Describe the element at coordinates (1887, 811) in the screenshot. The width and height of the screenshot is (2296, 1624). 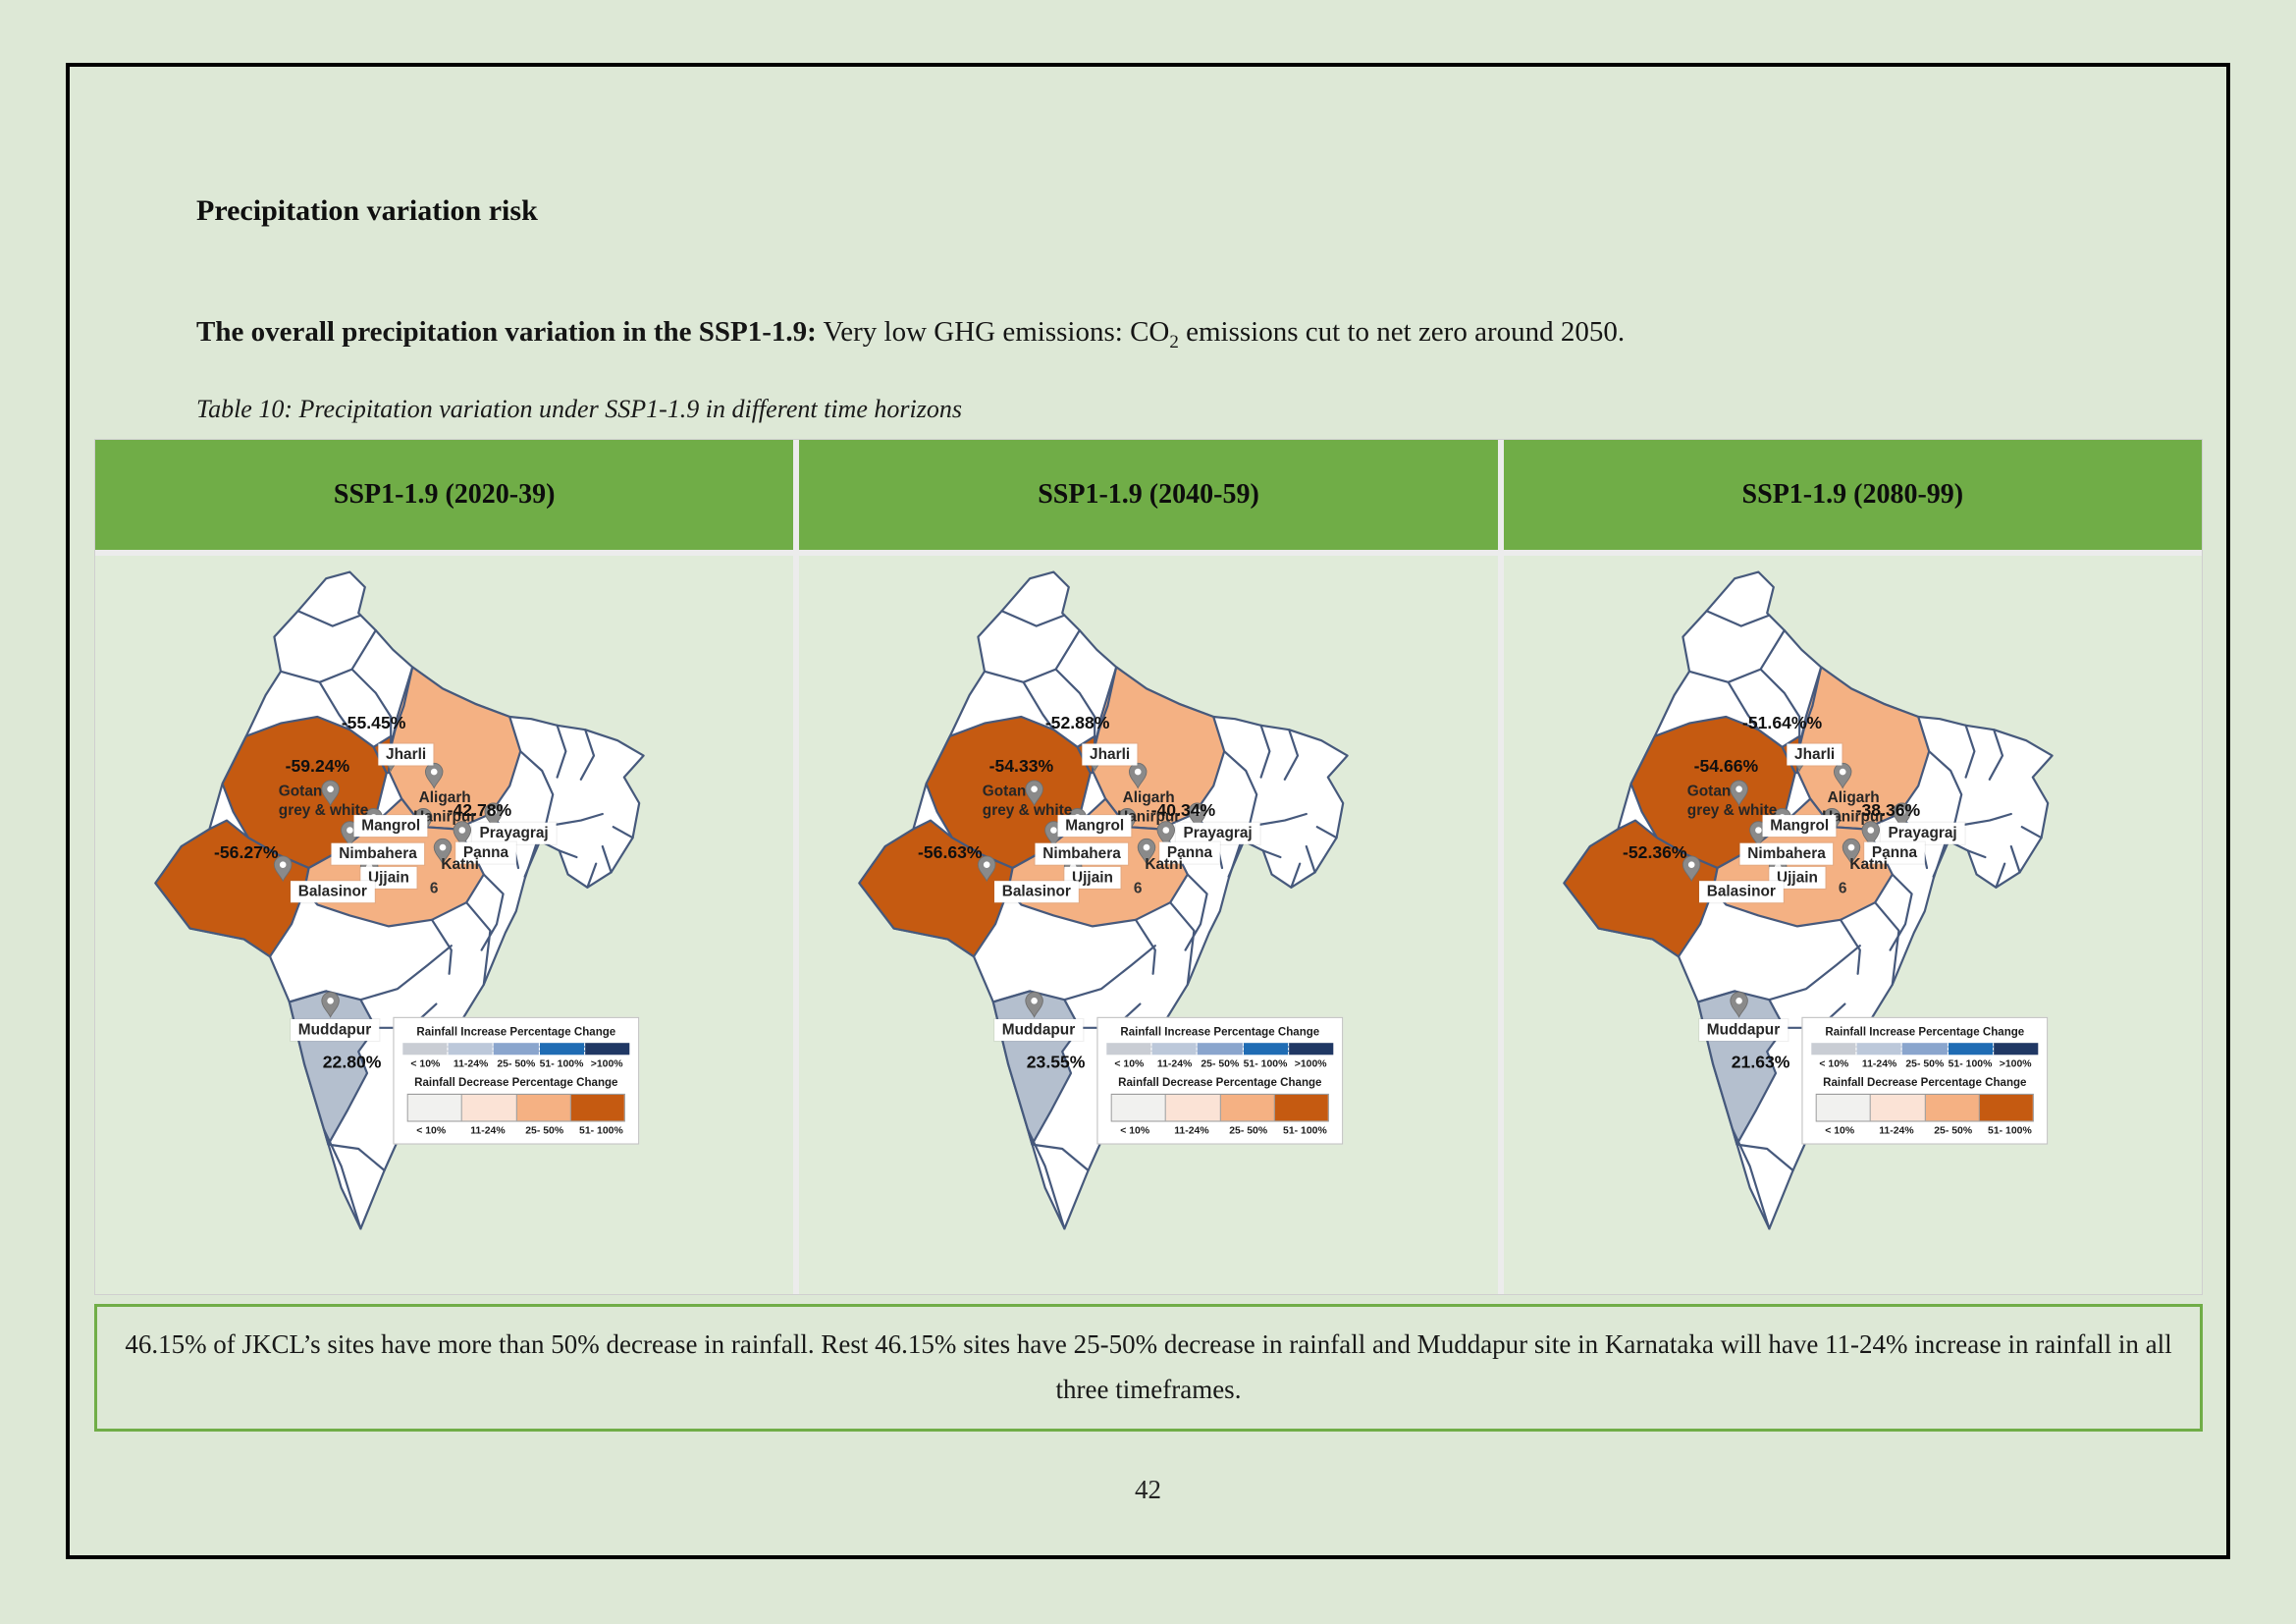
I see `prayagraj-value: -38.36%` at that location.